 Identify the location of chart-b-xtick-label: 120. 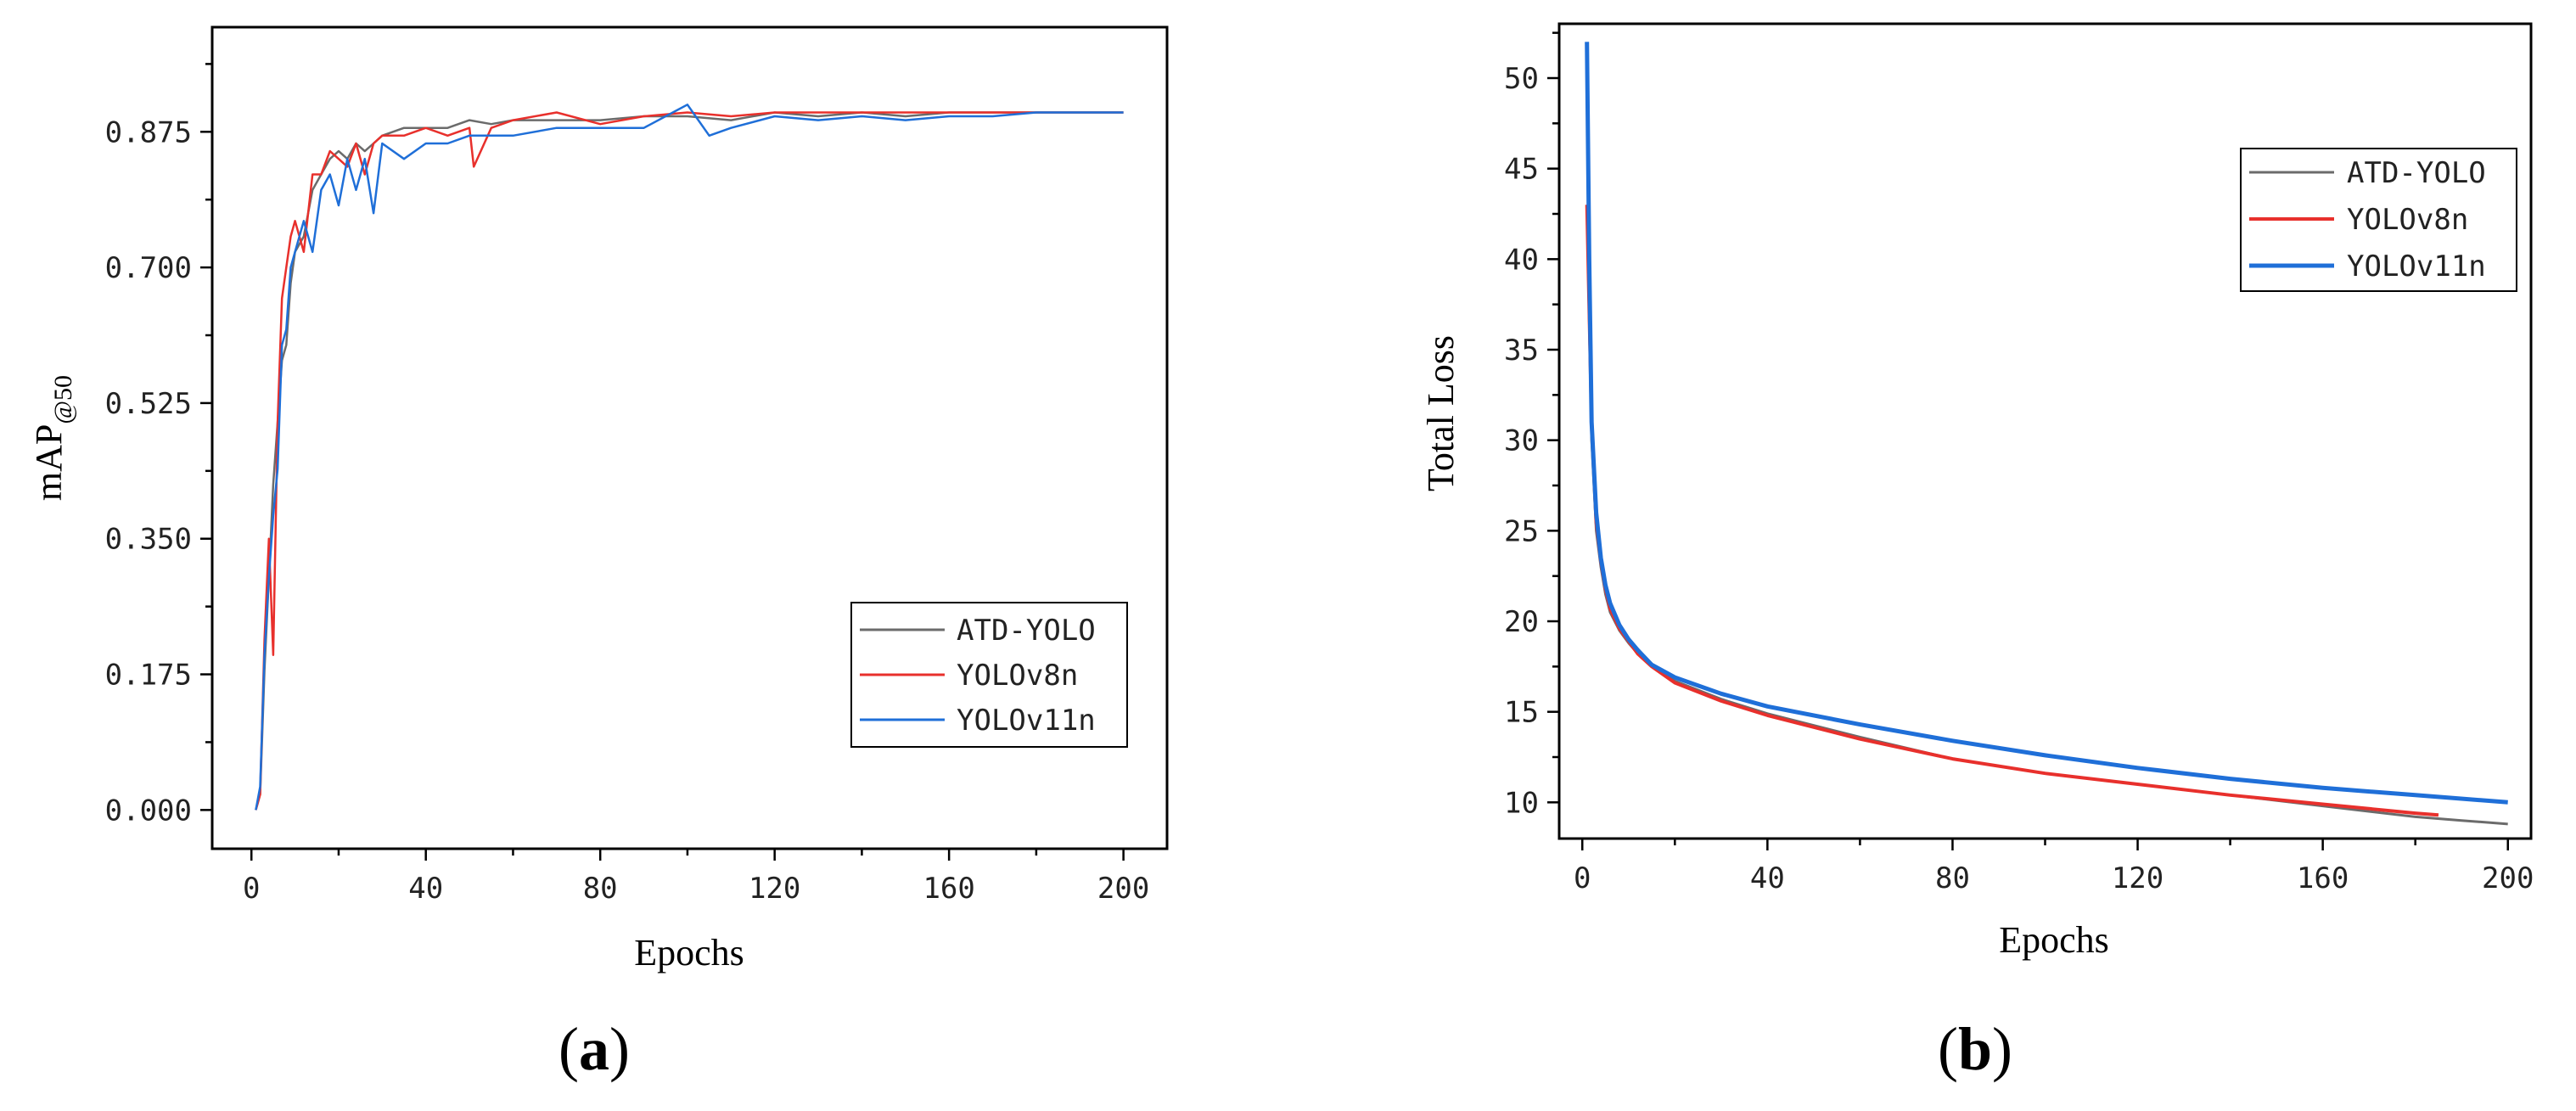
(2138, 878).